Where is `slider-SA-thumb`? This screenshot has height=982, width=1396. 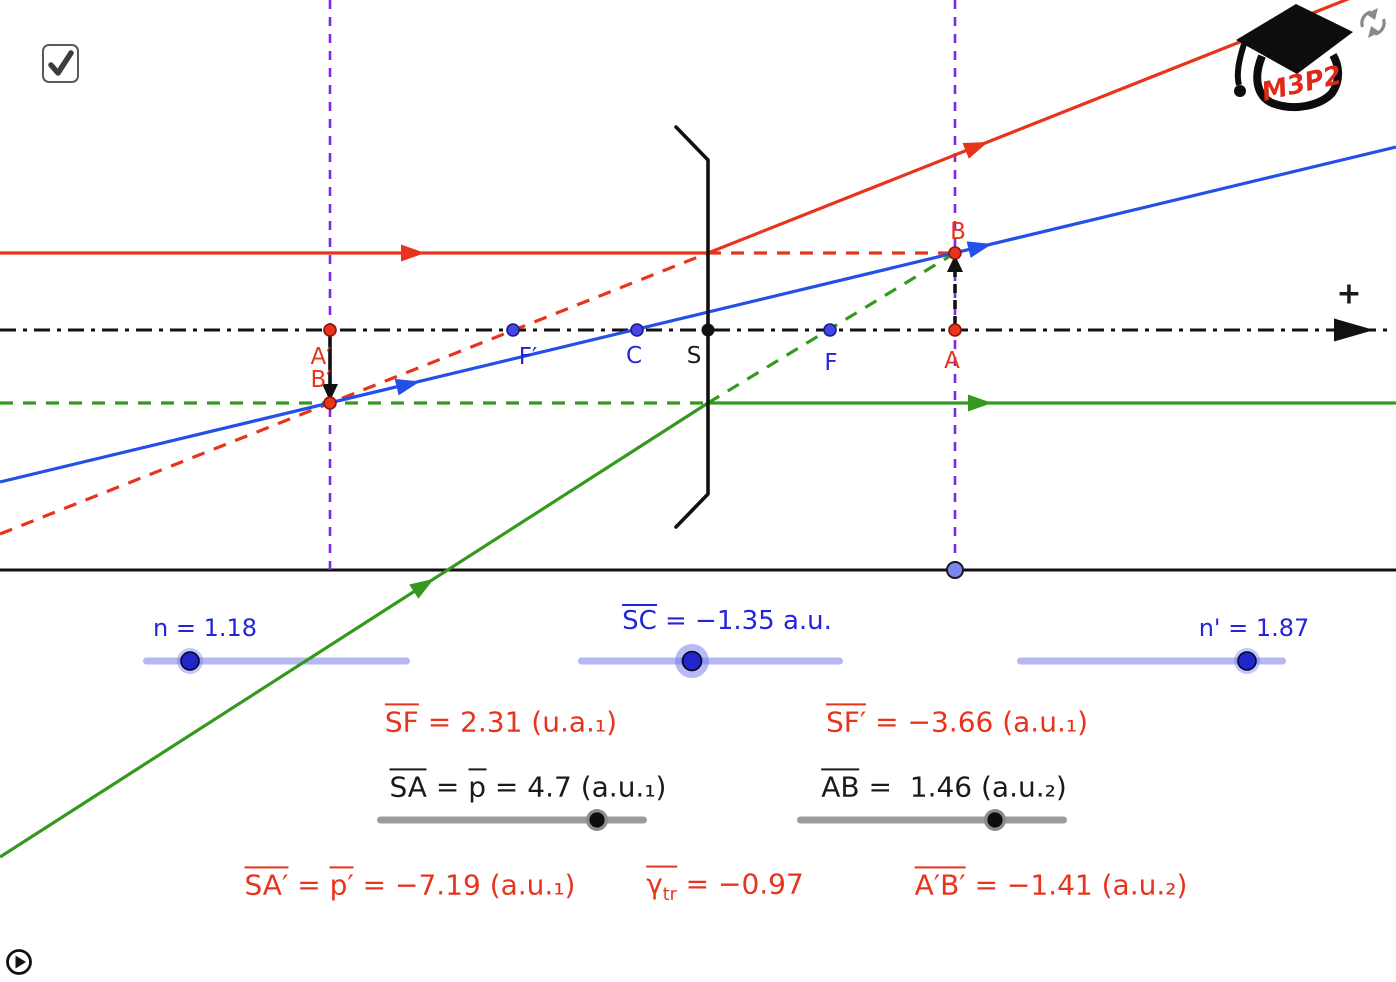 slider-SA-thumb is located at coordinates (597, 820).